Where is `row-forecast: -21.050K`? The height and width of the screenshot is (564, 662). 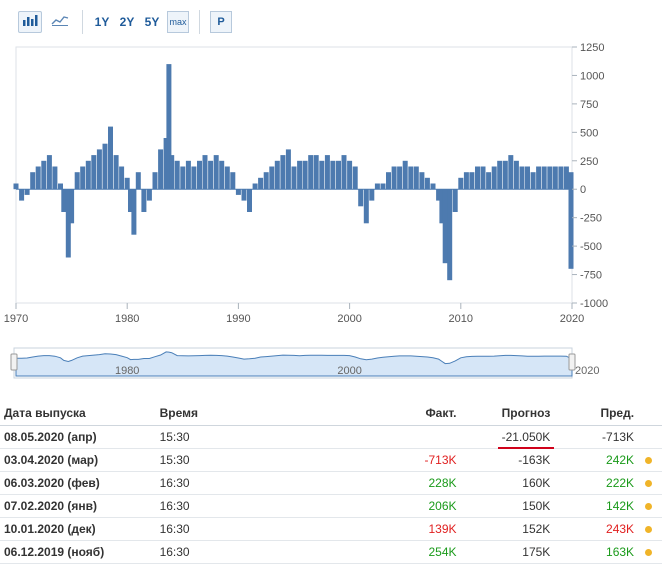
row-forecast: -21.050K is located at coordinates (505, 437).